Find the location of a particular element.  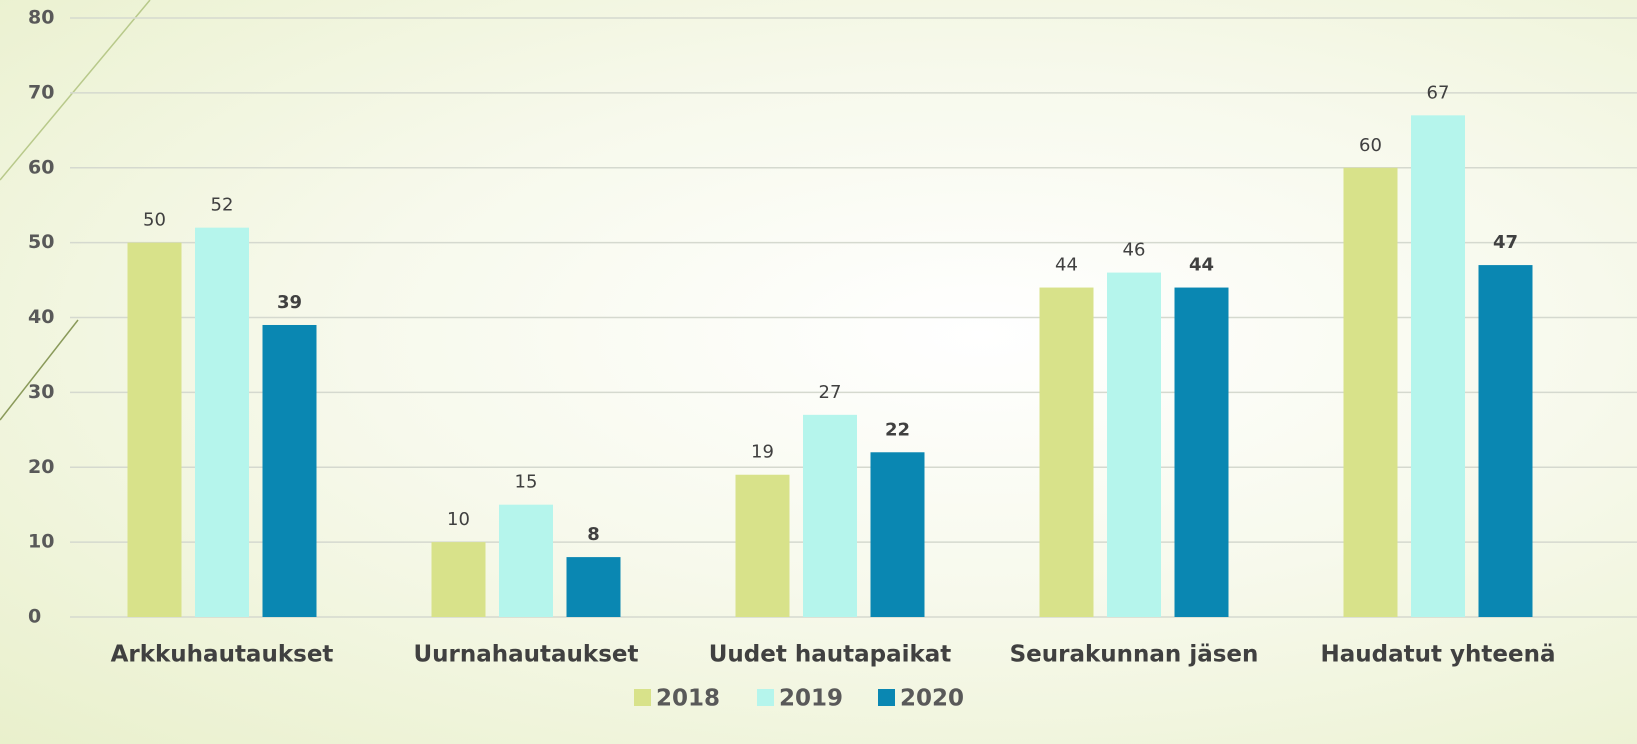

y-tick-label: 60 is located at coordinates (41, 167).